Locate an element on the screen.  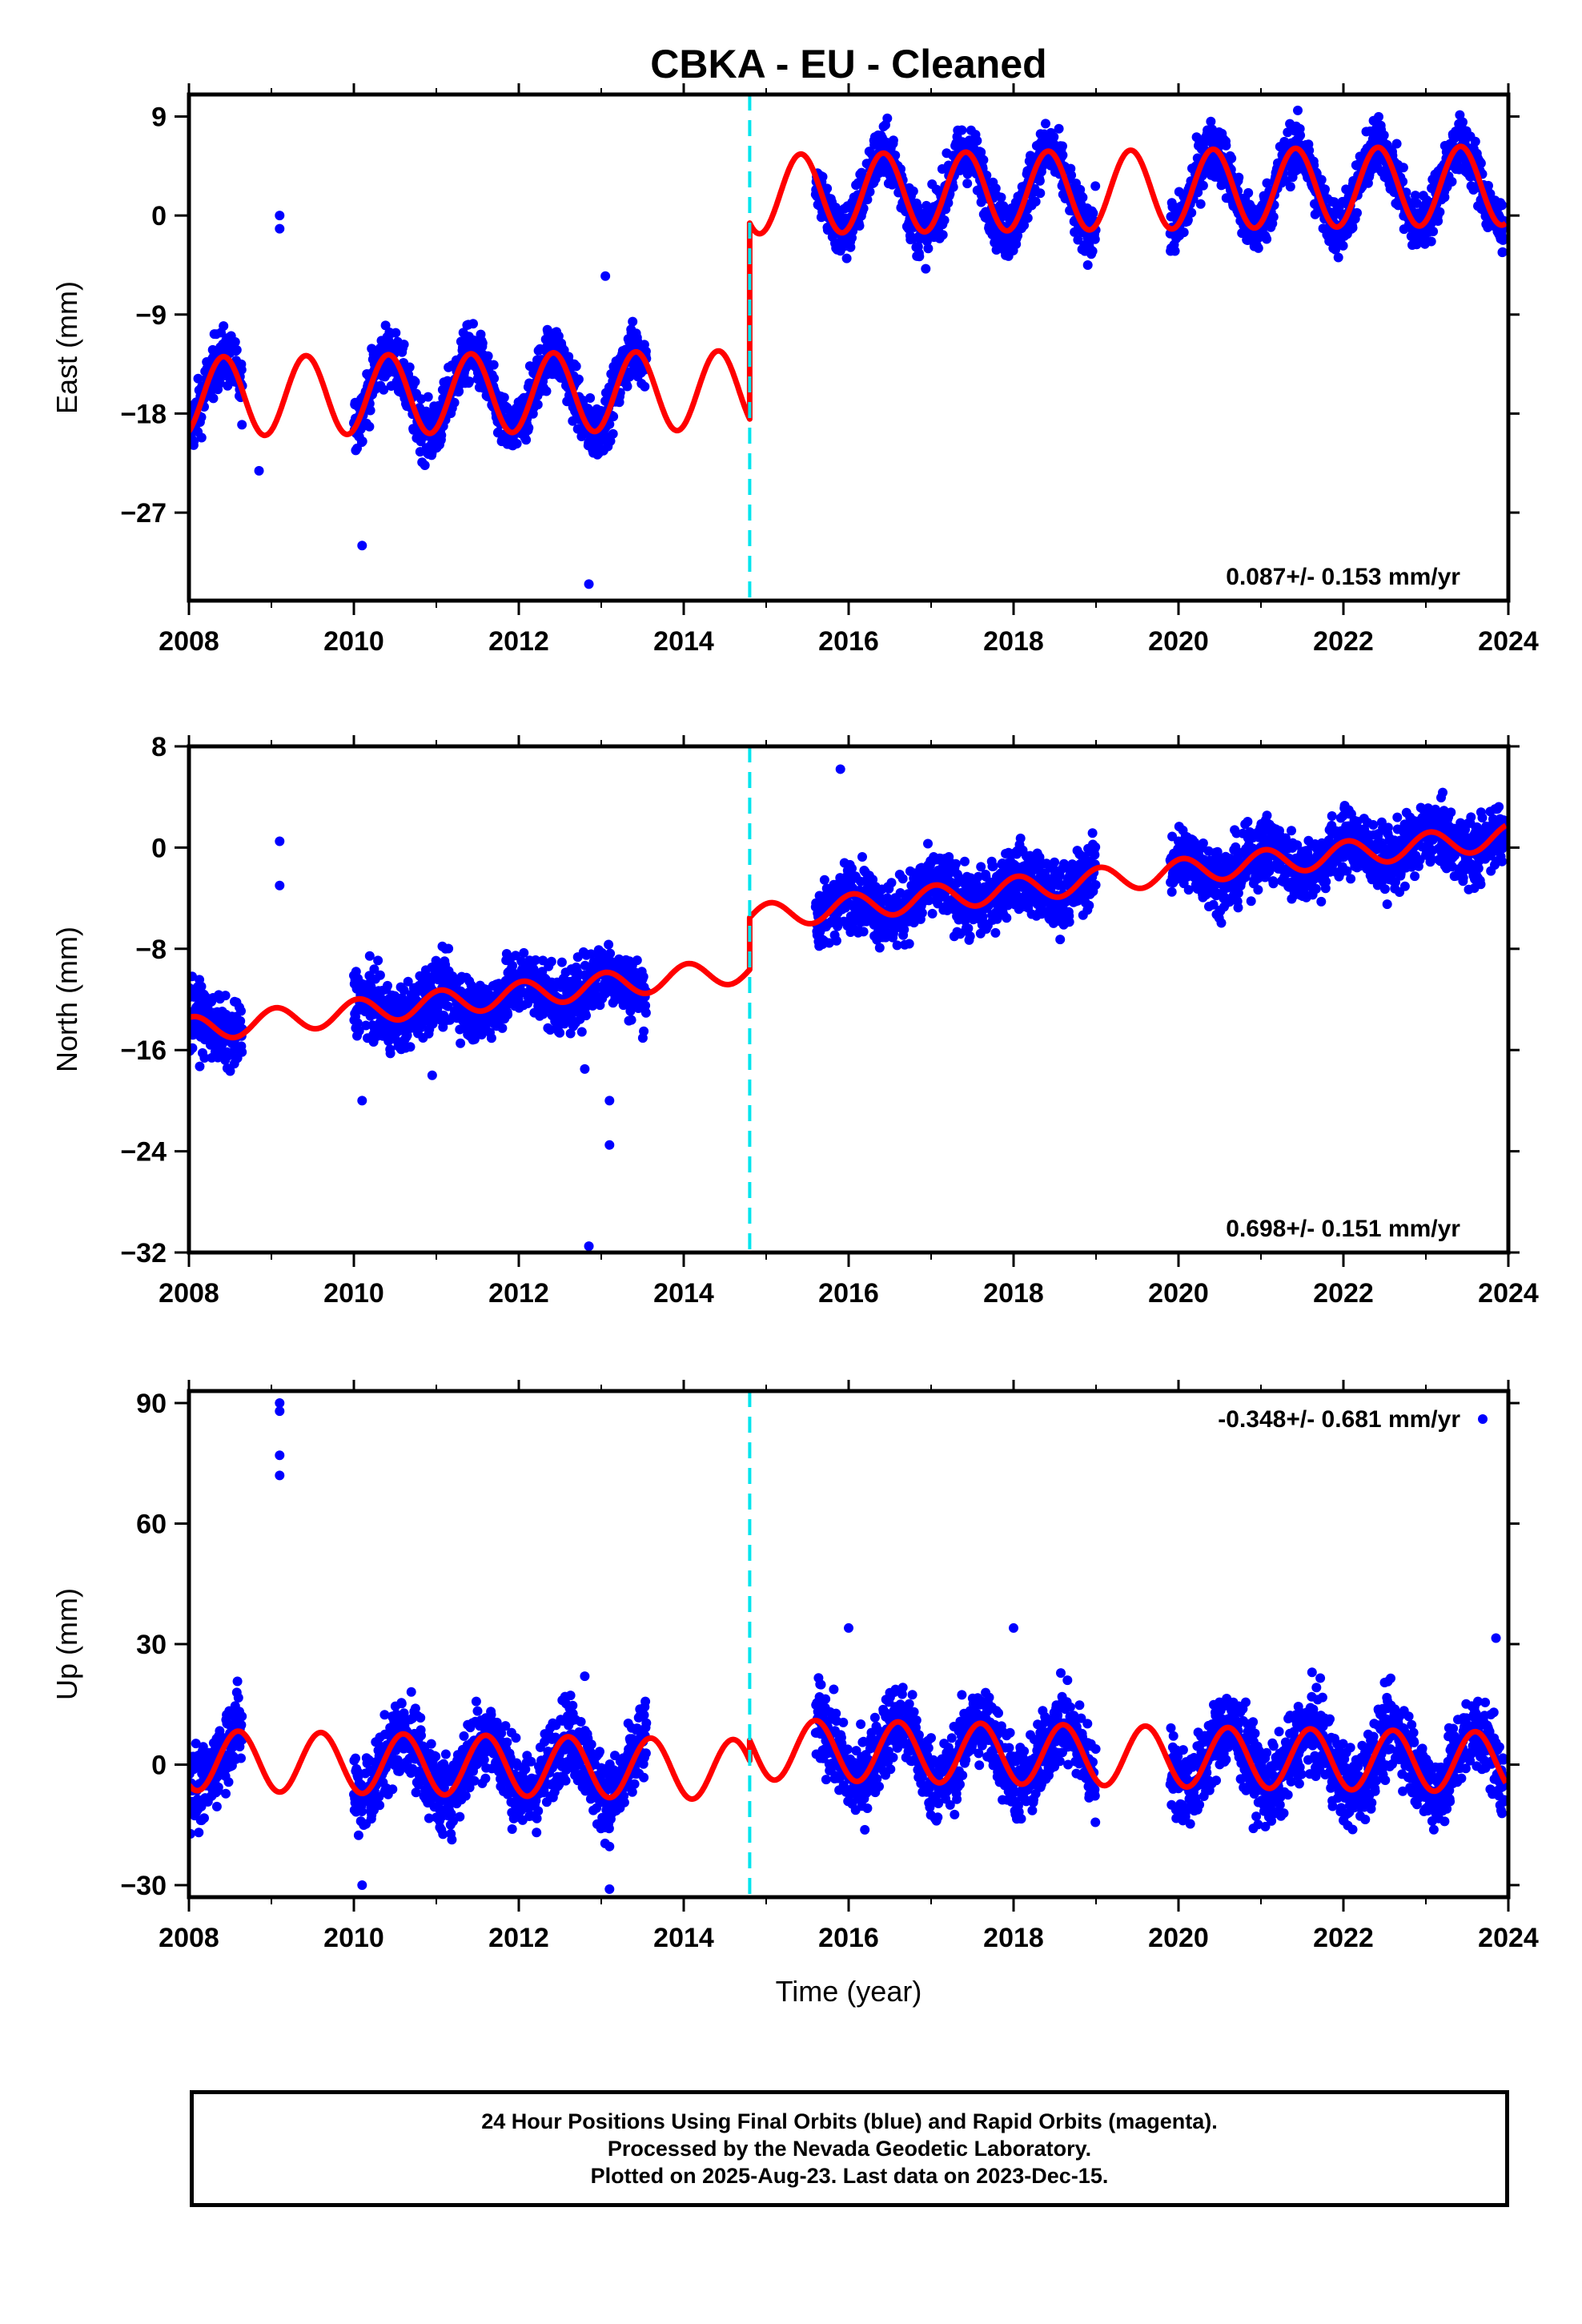
y-tick-label: 9 is located at coordinates (159, 117).